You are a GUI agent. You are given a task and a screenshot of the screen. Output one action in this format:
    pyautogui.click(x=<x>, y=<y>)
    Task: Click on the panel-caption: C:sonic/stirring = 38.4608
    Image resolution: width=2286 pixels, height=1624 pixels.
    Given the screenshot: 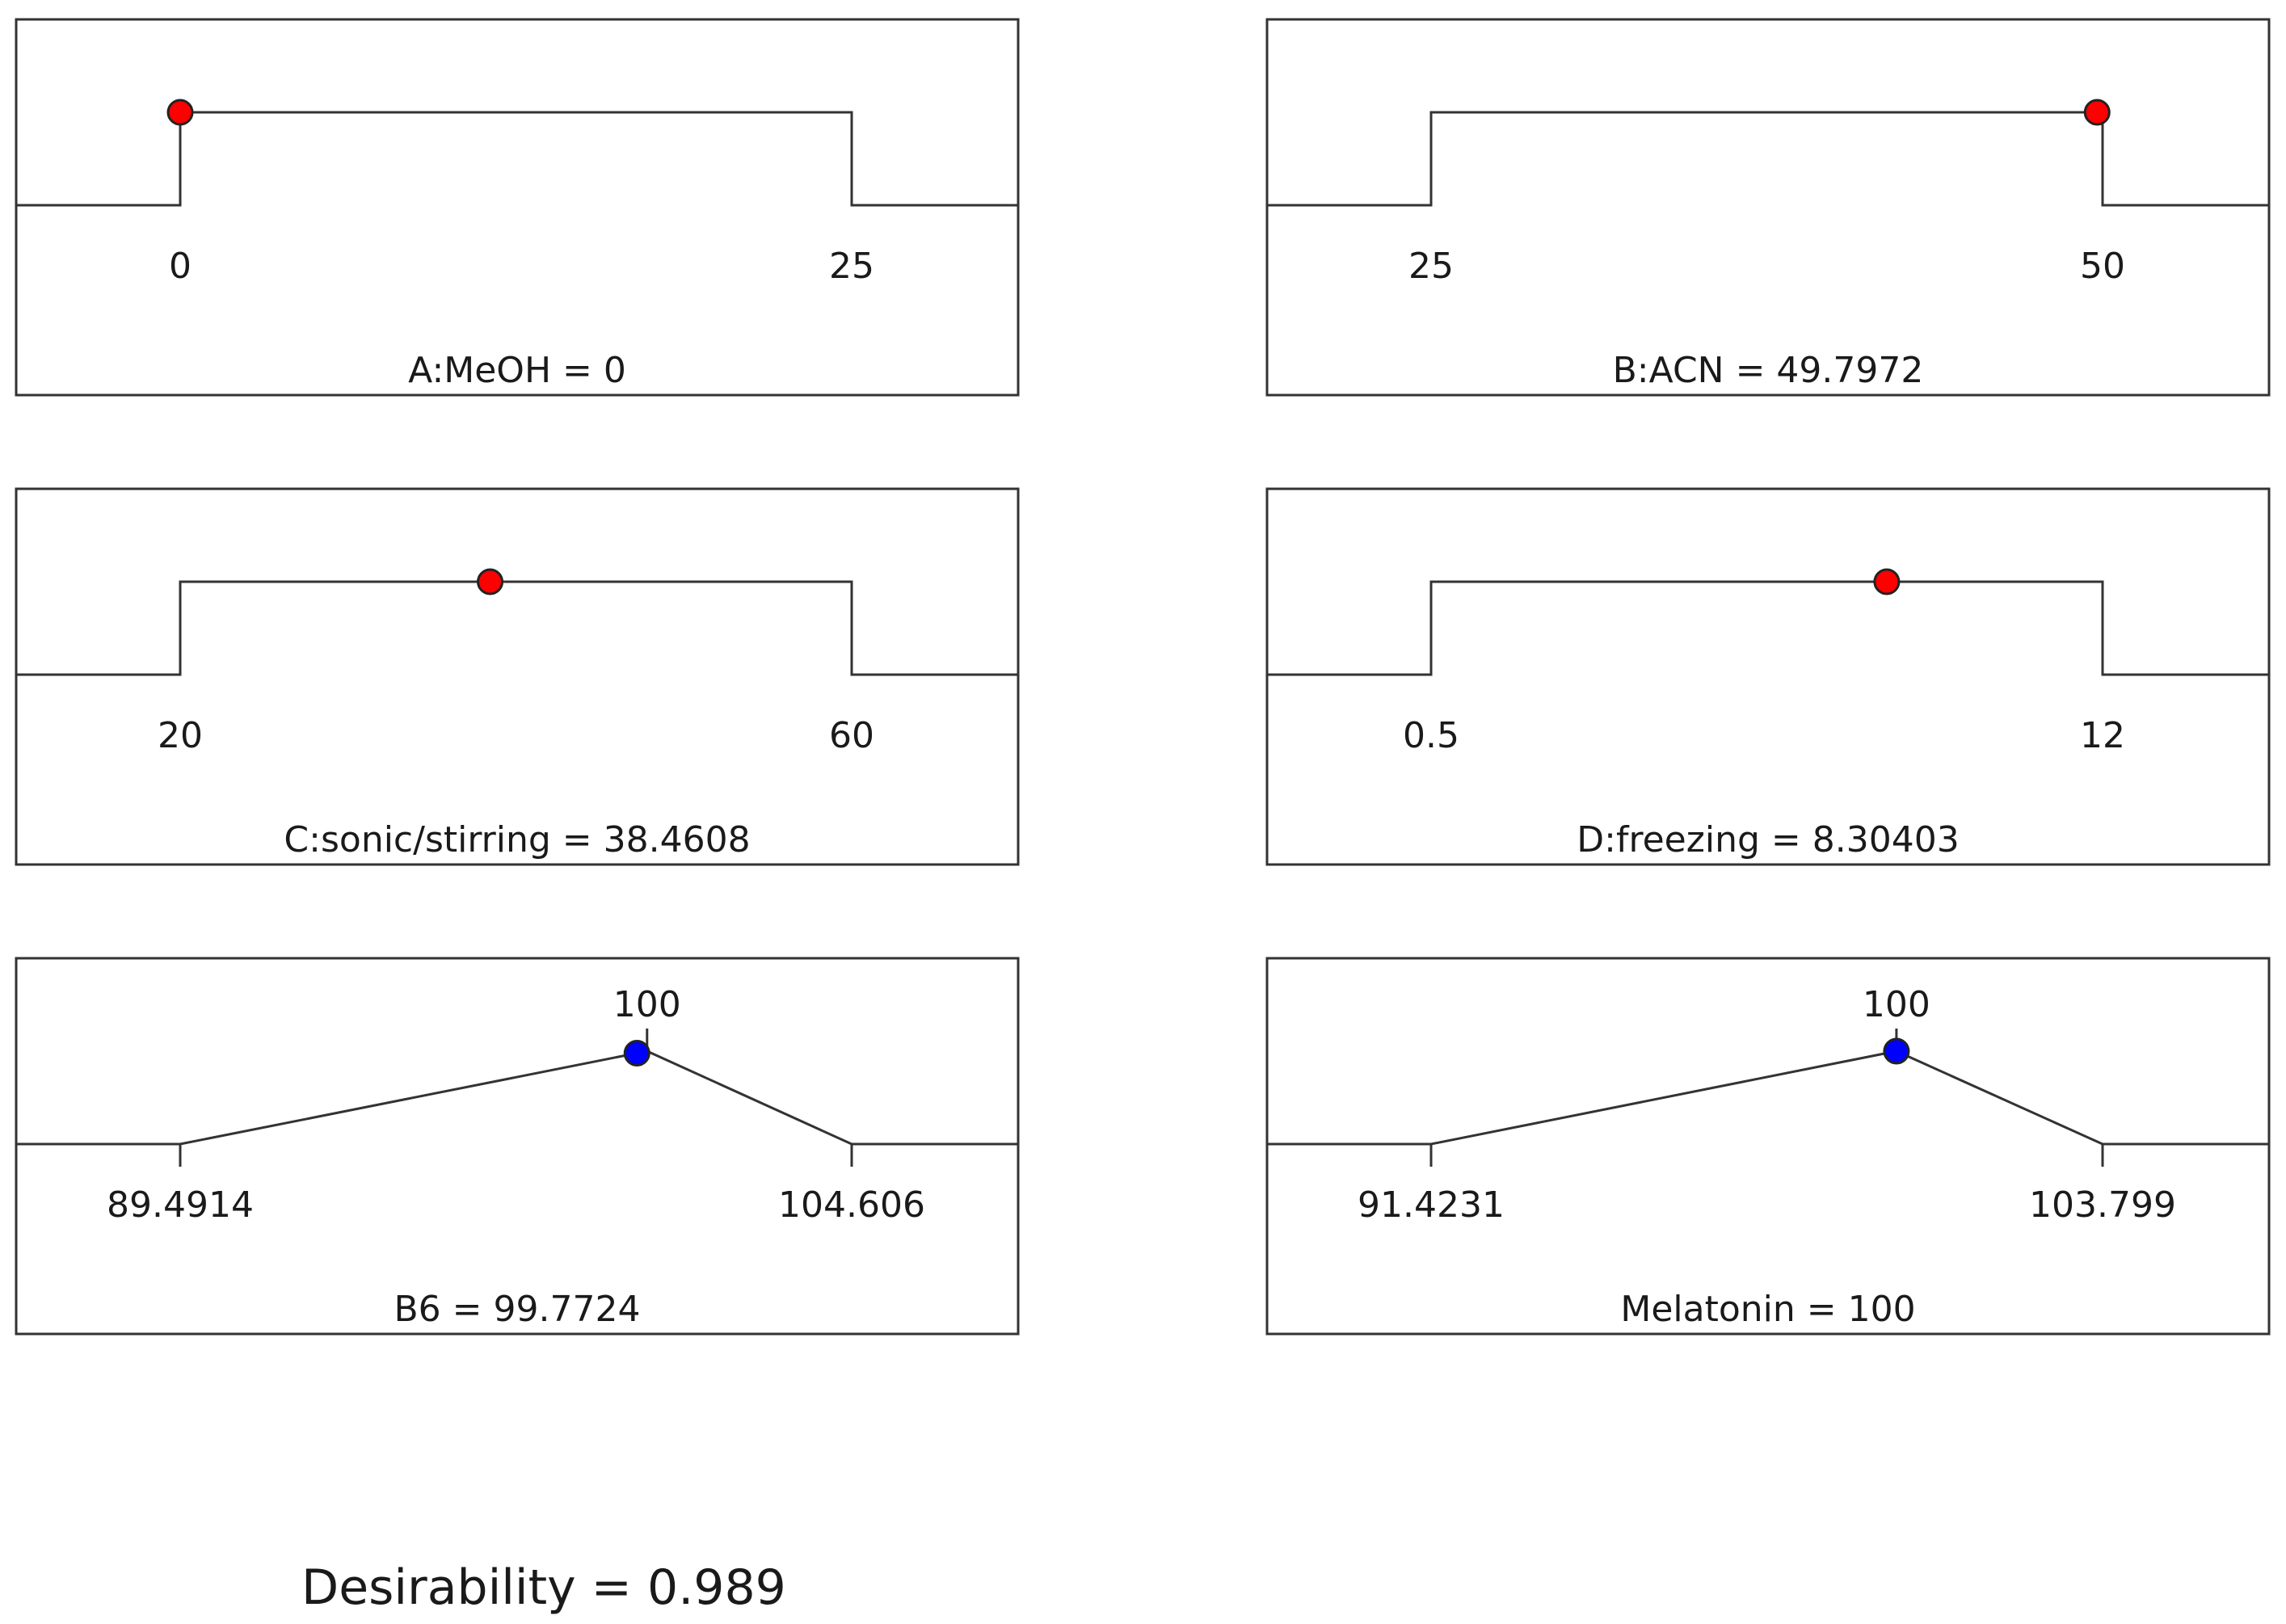 What is the action you would take?
    pyautogui.click(x=517, y=840)
    